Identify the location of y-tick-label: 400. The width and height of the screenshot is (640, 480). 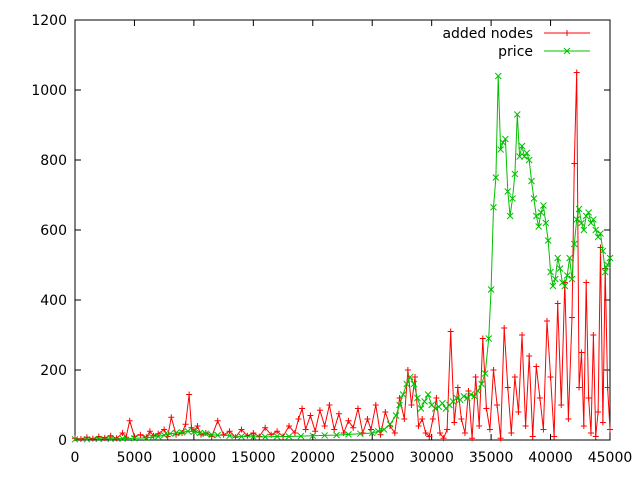
(53, 301).